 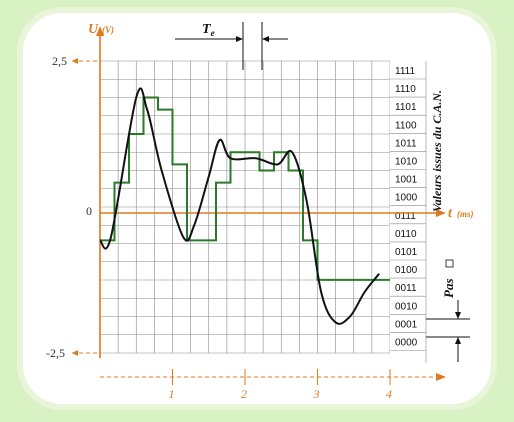 What do you see at coordinates (108, 30) in the screenshot?
I see `y-axis-unit: (V)` at bounding box center [108, 30].